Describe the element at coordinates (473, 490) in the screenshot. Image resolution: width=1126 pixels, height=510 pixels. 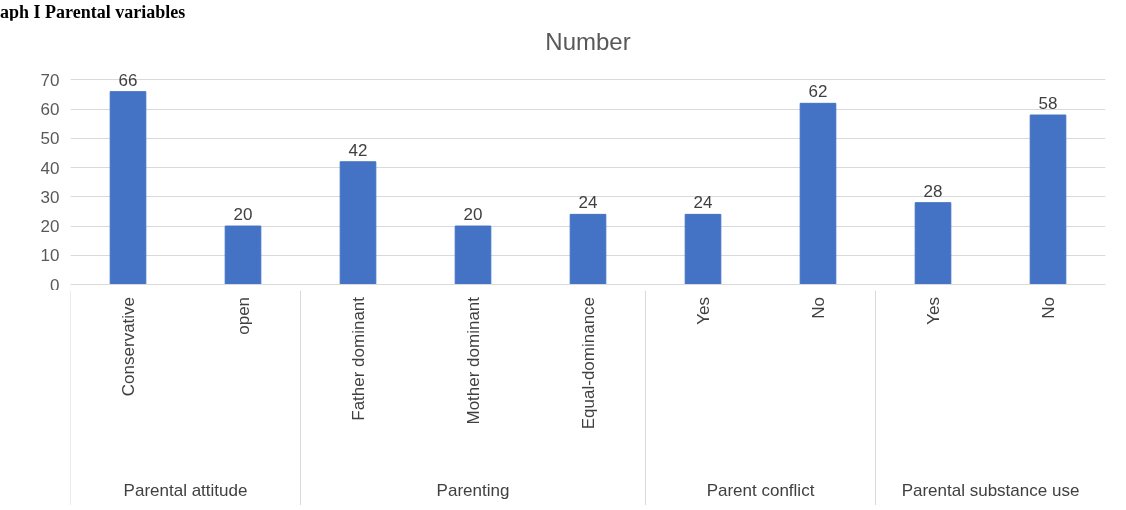
I see `text: Parenting` at that location.